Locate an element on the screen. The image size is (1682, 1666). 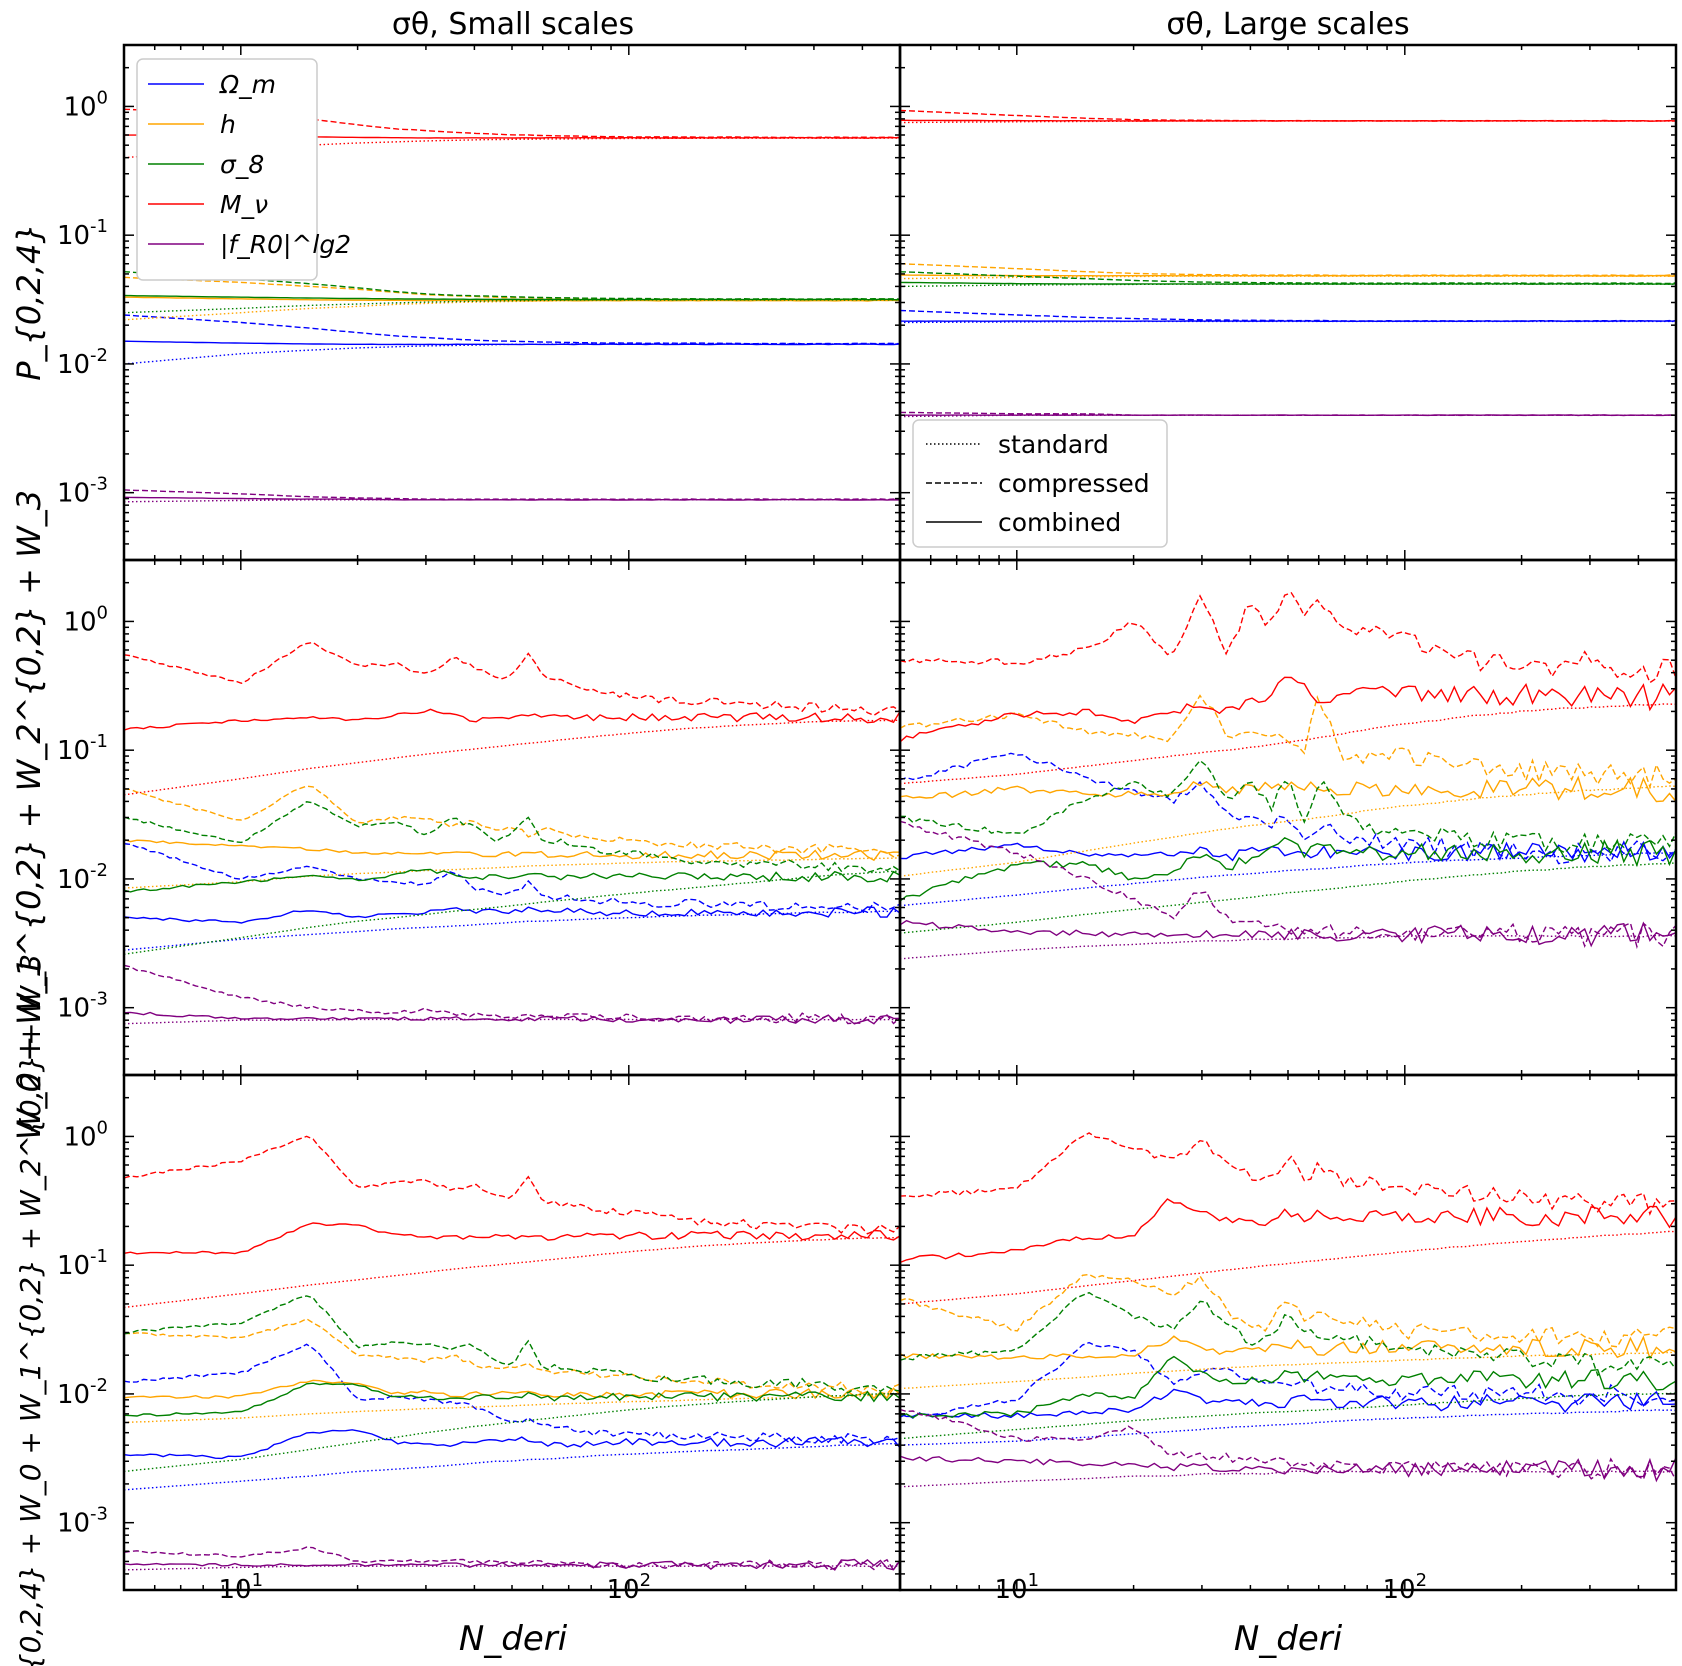
panel-r0-c1 is located at coordinates (1288, 302).